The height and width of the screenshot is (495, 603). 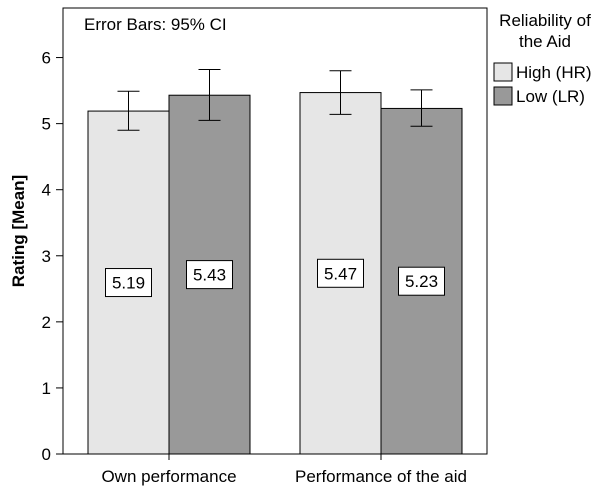 What do you see at coordinates (545, 41) in the screenshot?
I see `legend-title-line-2: the Aid` at bounding box center [545, 41].